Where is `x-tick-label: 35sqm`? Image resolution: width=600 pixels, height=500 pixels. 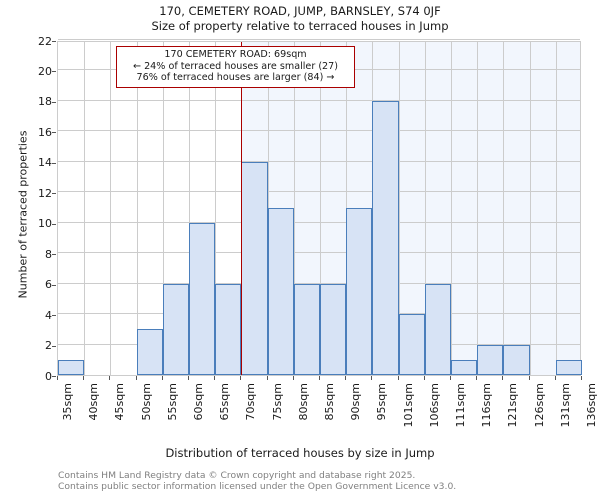
x-tick-label: 35sqm is located at coordinates (67, 402).